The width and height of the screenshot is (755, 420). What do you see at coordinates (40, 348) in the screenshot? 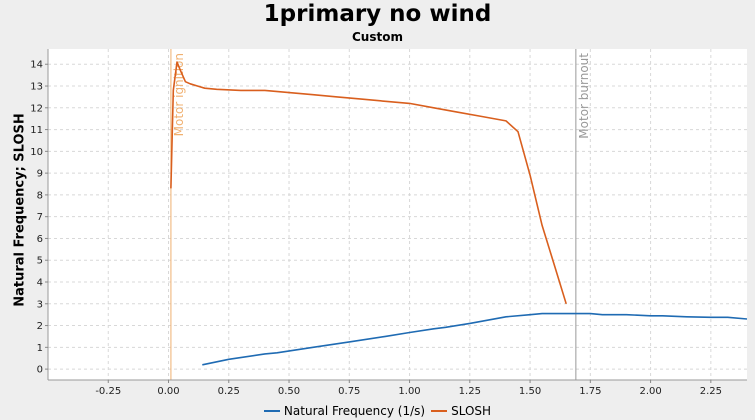
I see `y-tick-label: 1` at bounding box center [40, 348].